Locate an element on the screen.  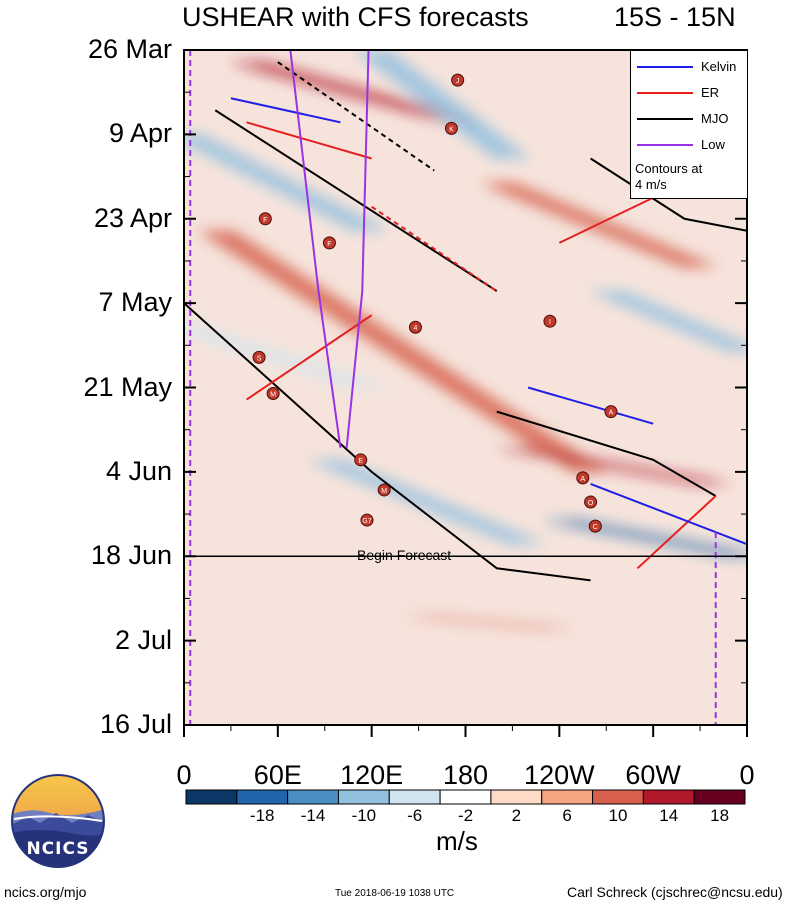
x-tick-label: 60W is located at coordinates (653, 775).